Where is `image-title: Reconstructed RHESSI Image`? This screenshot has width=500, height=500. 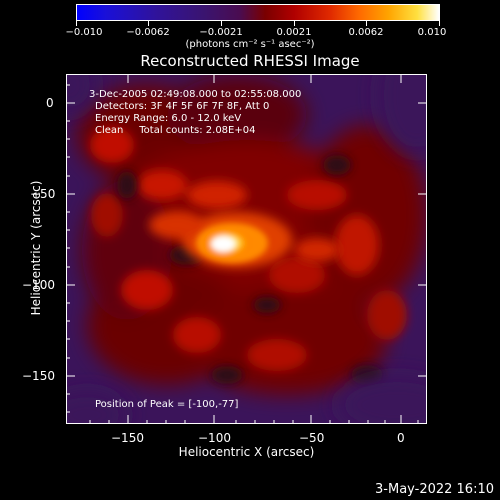
image-title: Reconstructed RHESSI Image is located at coordinates (250, 61).